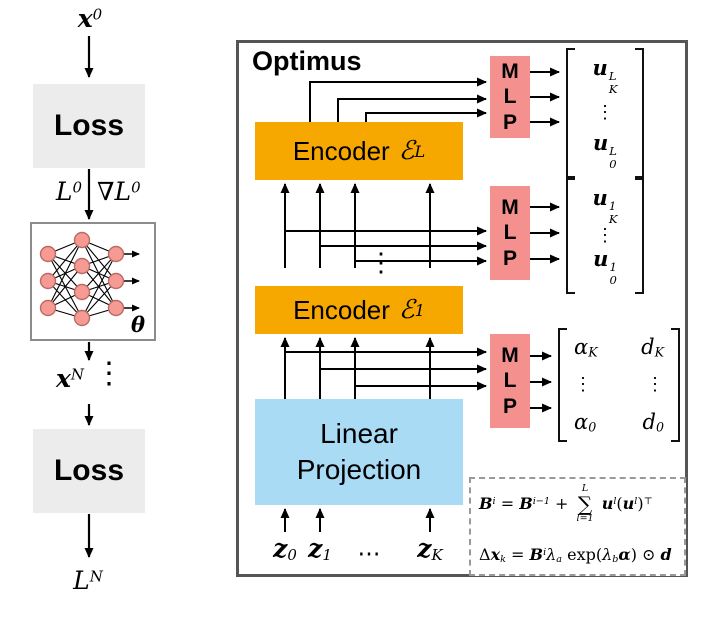 The width and height of the screenshot is (702, 636). I want to click on step-equation: Δxk = Biλa exp(λbα) ⊙ d, so click(575, 555).